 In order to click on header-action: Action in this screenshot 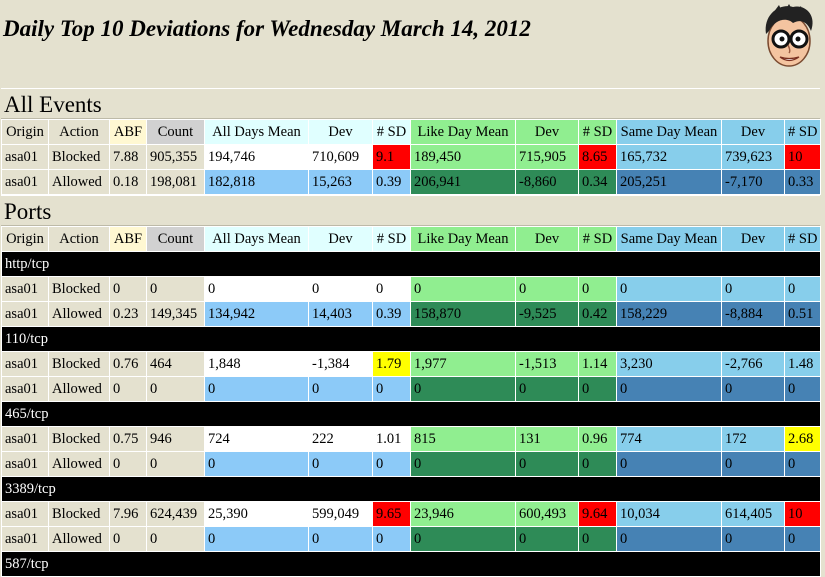, I will do `click(79, 132)`.